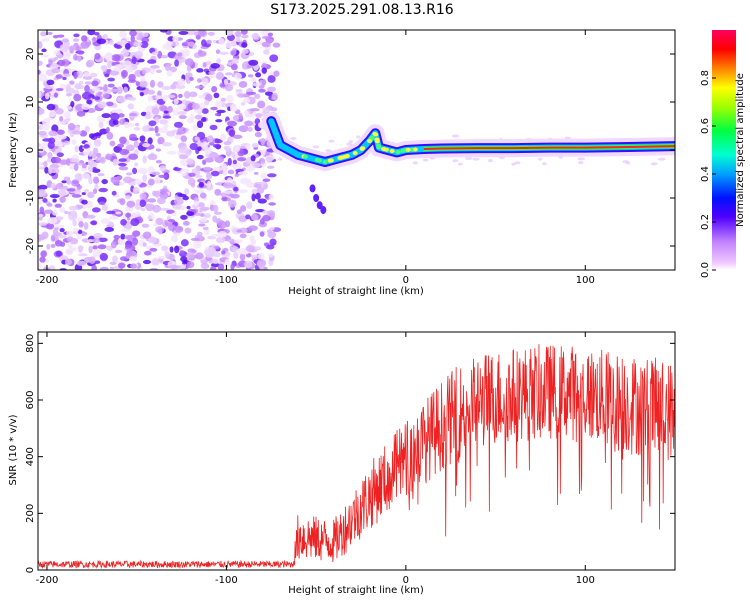 The width and height of the screenshot is (750, 600). Describe the element at coordinates (724, 150) in the screenshot. I see `colorbar-gradient` at that location.